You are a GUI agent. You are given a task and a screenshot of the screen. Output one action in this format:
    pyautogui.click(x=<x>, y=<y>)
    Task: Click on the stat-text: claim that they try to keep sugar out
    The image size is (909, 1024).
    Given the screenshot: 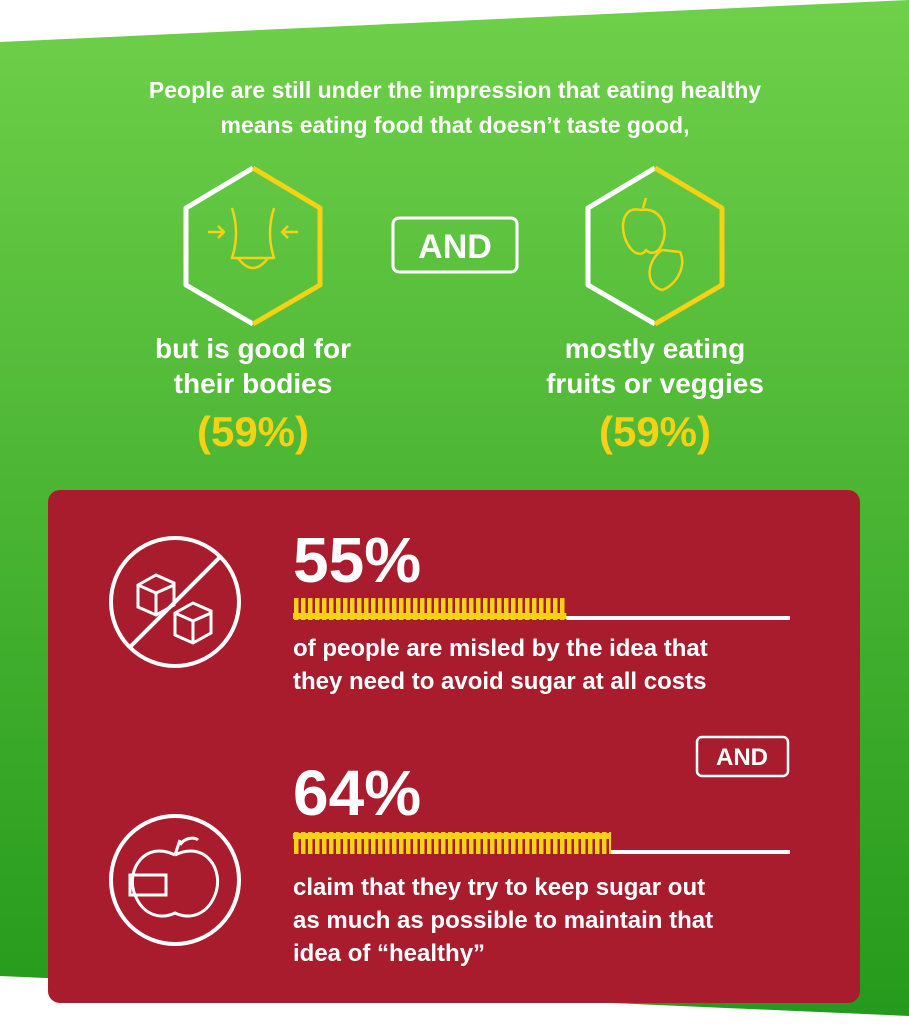 What is the action you would take?
    pyautogui.click(x=499, y=887)
    